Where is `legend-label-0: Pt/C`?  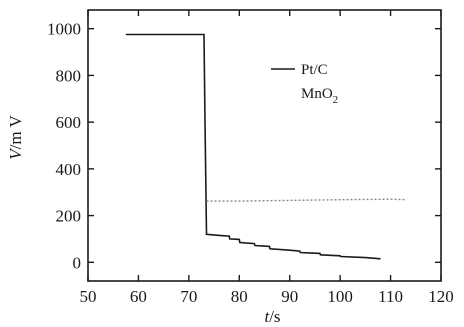 legend-label-0: Pt/C is located at coordinates (314, 70).